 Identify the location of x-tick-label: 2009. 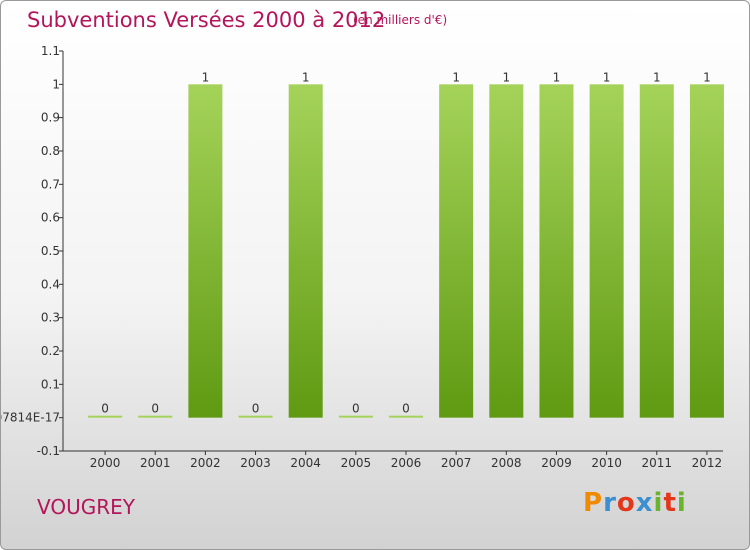
(556, 463).